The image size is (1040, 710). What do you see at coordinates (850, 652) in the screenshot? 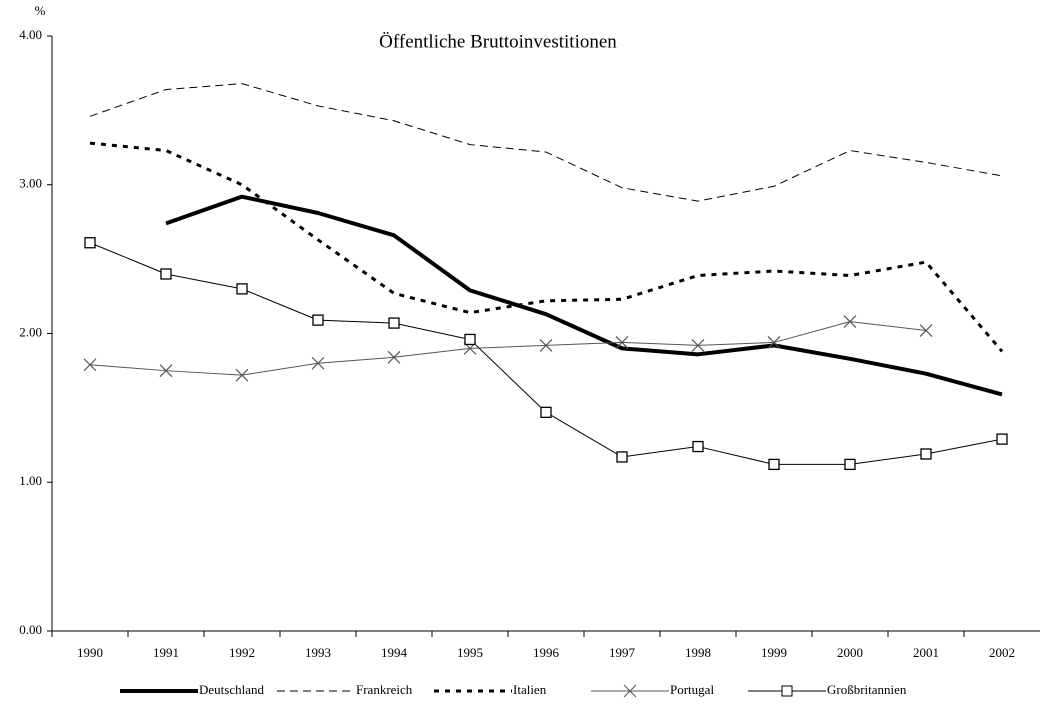
I see `x-tick-label: 2000` at bounding box center [850, 652].